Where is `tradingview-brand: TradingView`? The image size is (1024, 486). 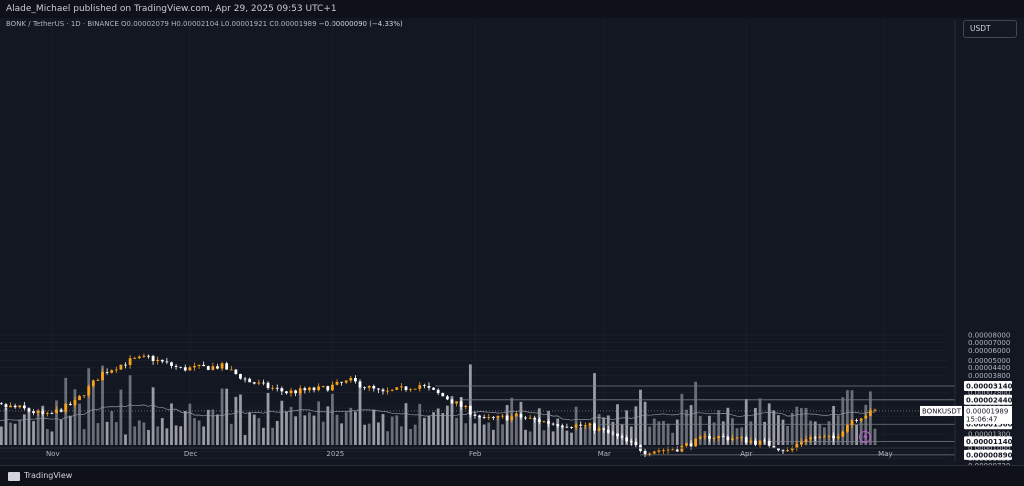
tradingview-brand: TradingView is located at coordinates (40, 476).